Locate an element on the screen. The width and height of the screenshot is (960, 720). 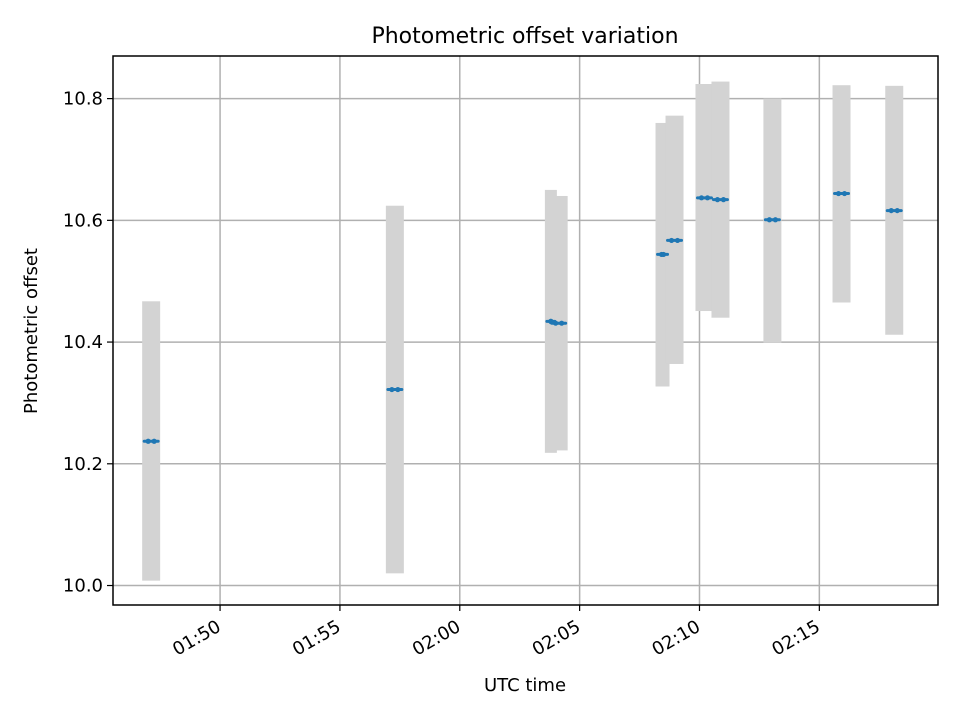
y-axis-ticks: 10.0 10.2 10.4 10.6 10.8 is located at coordinates (88, 343).